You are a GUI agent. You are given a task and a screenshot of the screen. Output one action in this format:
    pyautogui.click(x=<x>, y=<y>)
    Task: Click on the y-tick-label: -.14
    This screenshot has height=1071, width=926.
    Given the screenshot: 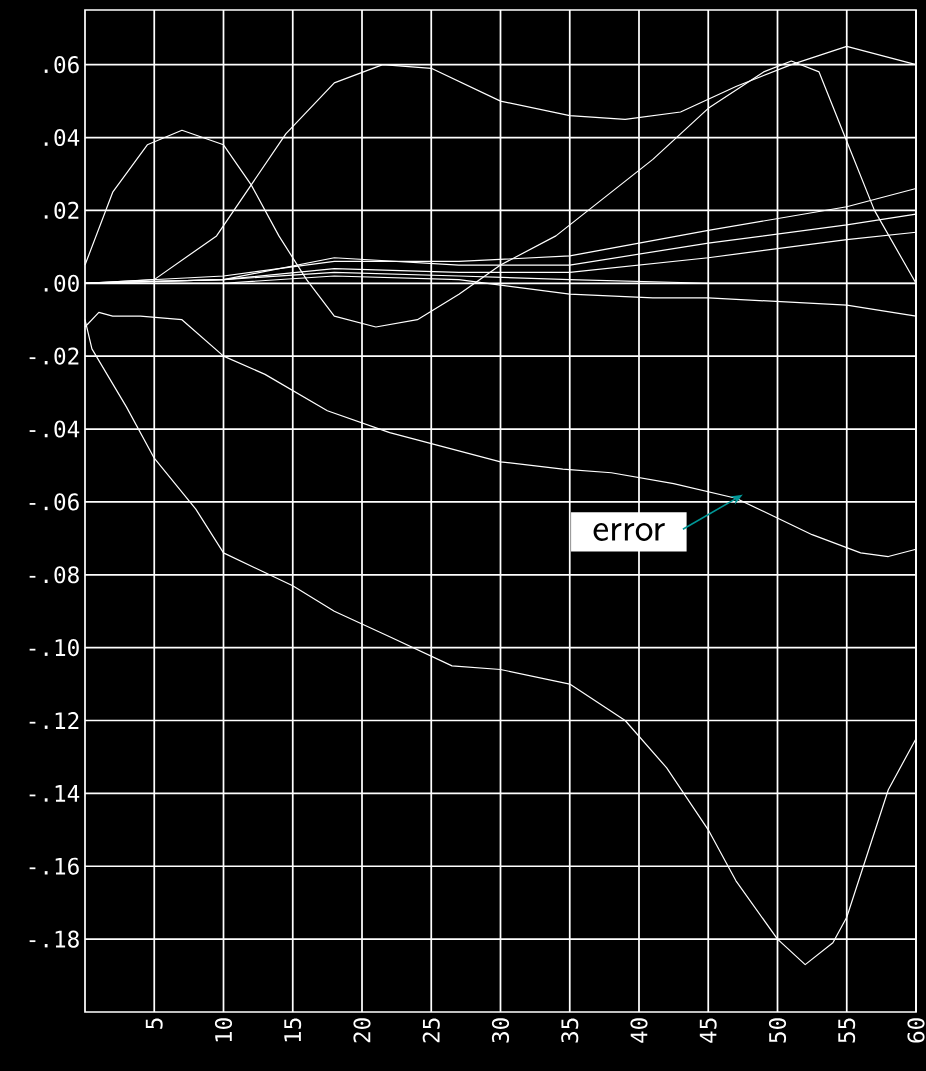 What is the action you would take?
    pyautogui.click(x=54, y=793)
    